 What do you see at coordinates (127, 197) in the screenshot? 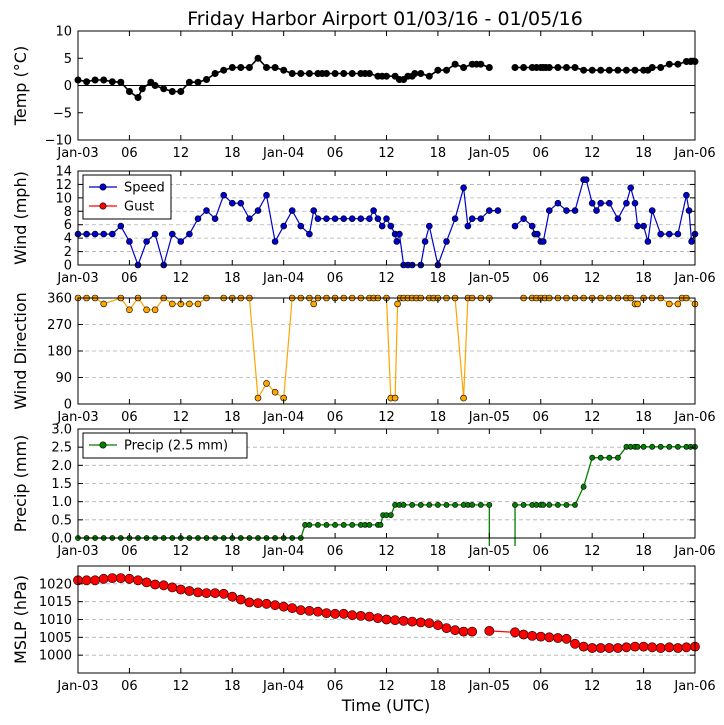
I see `legend-box` at bounding box center [127, 197].